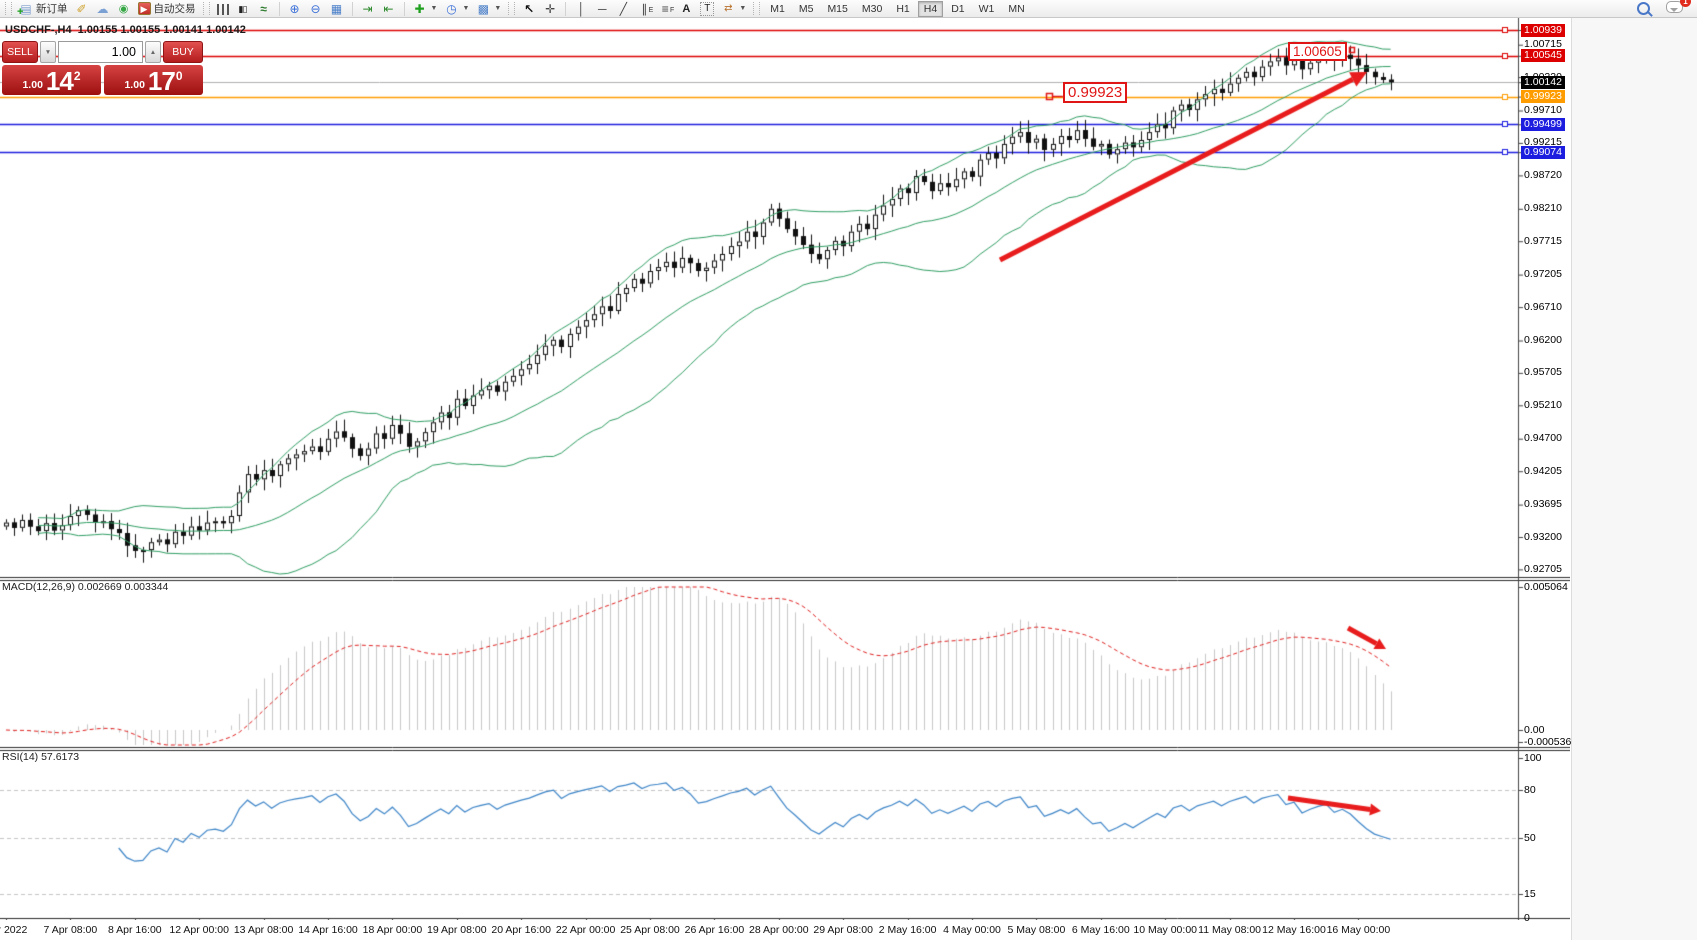 The height and width of the screenshot is (940, 1697). Describe the element at coordinates (930, 8) in the screenshot. I see `timeframe-h4: H4` at that location.